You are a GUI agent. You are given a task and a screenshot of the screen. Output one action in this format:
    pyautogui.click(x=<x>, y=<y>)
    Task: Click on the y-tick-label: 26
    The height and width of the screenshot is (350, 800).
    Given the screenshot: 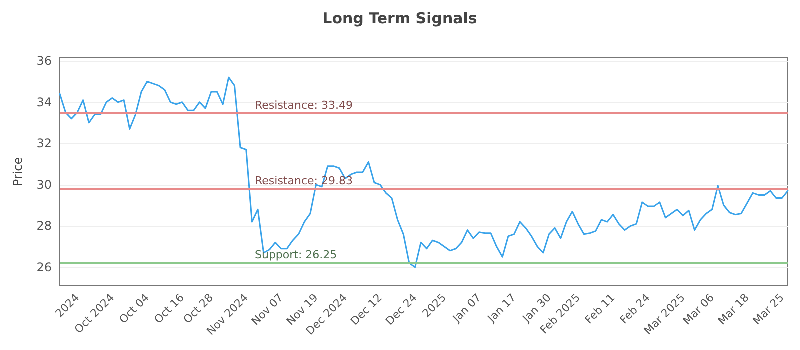 What is the action you would take?
    pyautogui.click(x=44, y=267)
    